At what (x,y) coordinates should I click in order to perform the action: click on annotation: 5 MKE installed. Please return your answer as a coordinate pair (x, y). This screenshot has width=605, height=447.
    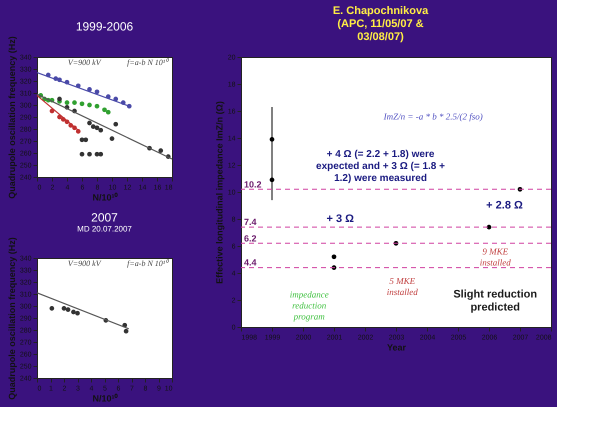
    Looking at the image, I should click on (402, 287).